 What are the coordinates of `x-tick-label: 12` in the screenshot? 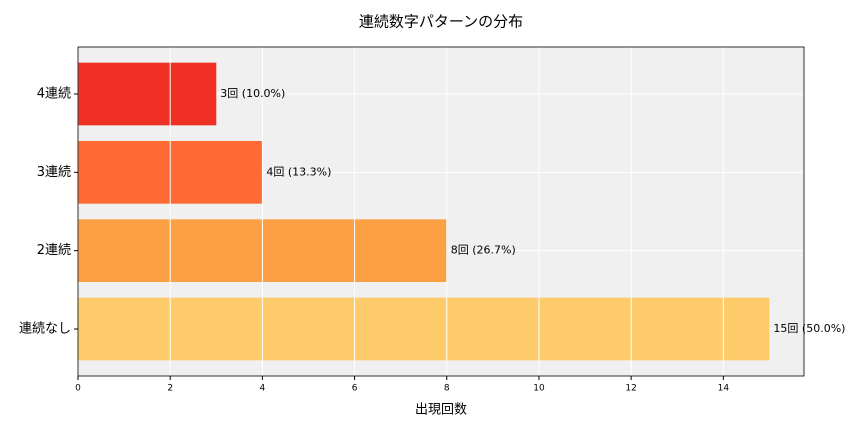 It's located at (630, 389).